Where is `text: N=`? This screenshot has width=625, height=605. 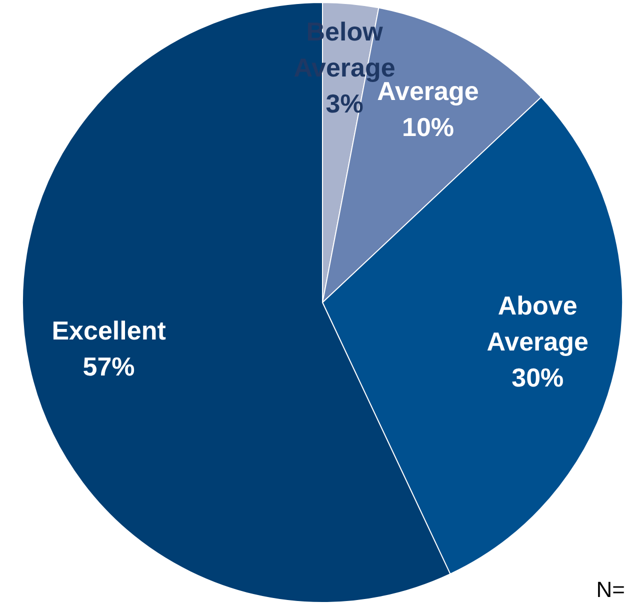
text: N= is located at coordinates (610, 590).